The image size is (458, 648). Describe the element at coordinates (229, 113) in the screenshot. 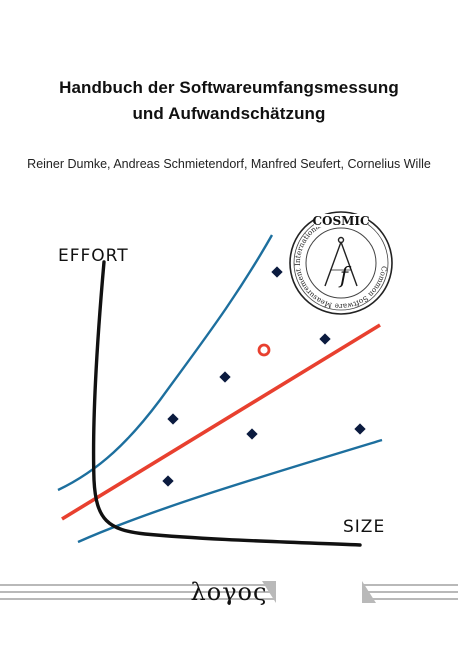

I see `book-title-line-2: und Aufwandschätzung` at that location.